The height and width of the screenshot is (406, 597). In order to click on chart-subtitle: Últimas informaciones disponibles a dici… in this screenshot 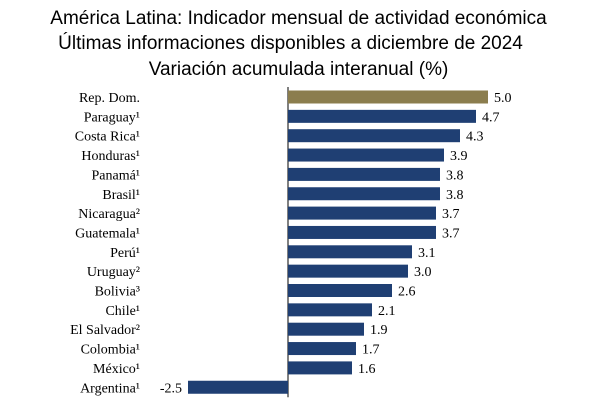, I will do `click(290, 43)`.